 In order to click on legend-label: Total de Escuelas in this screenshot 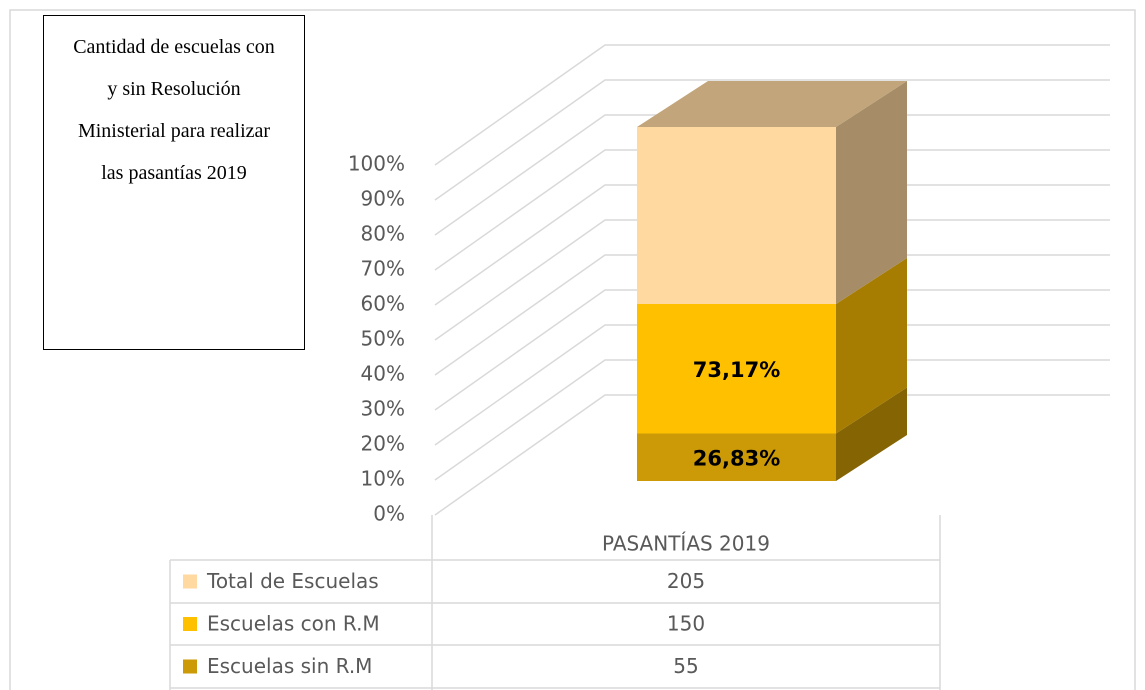, I will do `click(292, 581)`.